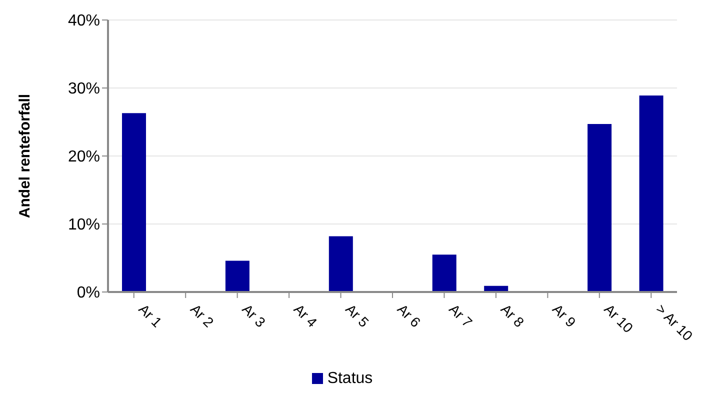 This screenshot has width=725, height=401. I want to click on x-tick-label: Ar 6, so click(409, 315).